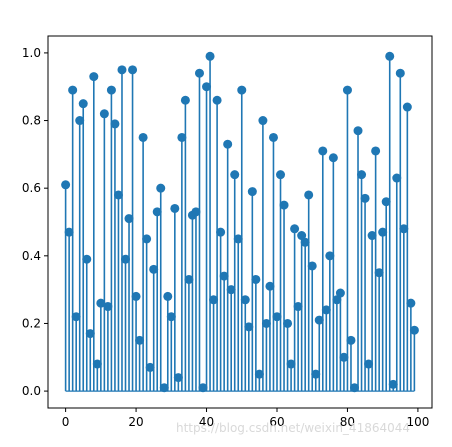  Describe the element at coordinates (31, 256) in the screenshot. I see `y-tick-label: 0.4` at that location.